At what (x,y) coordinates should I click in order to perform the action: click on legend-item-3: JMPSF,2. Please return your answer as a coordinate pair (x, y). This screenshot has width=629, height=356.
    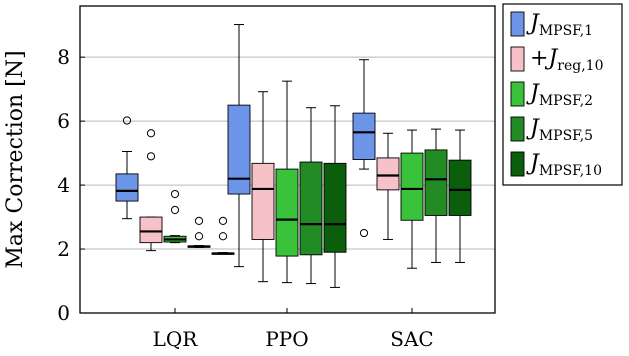
    Looking at the image, I should click on (551, 95).